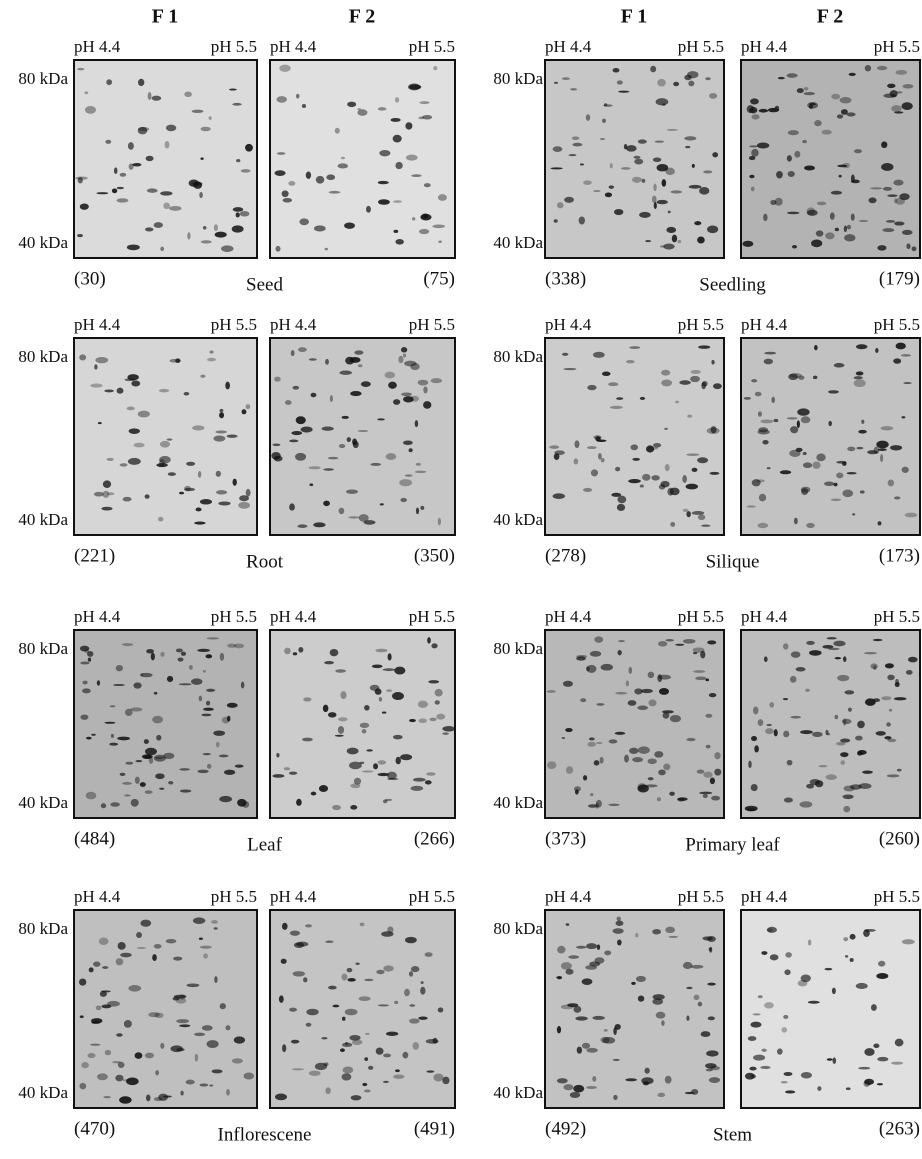 Image resolution: width=922 pixels, height=1159 pixels. I want to click on spot-count: (338), so click(565, 278).